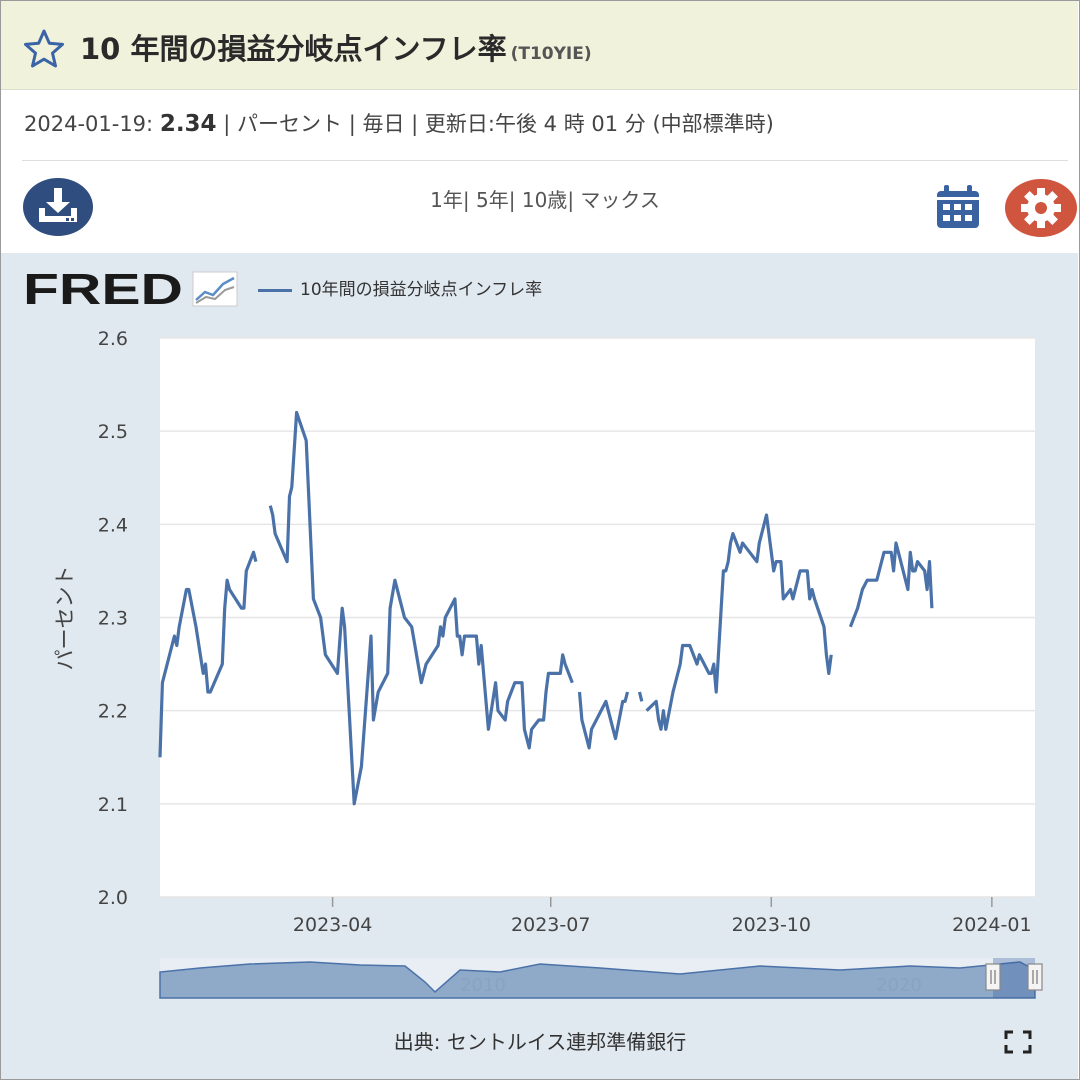  I want to click on title-bar, so click(539, 45).